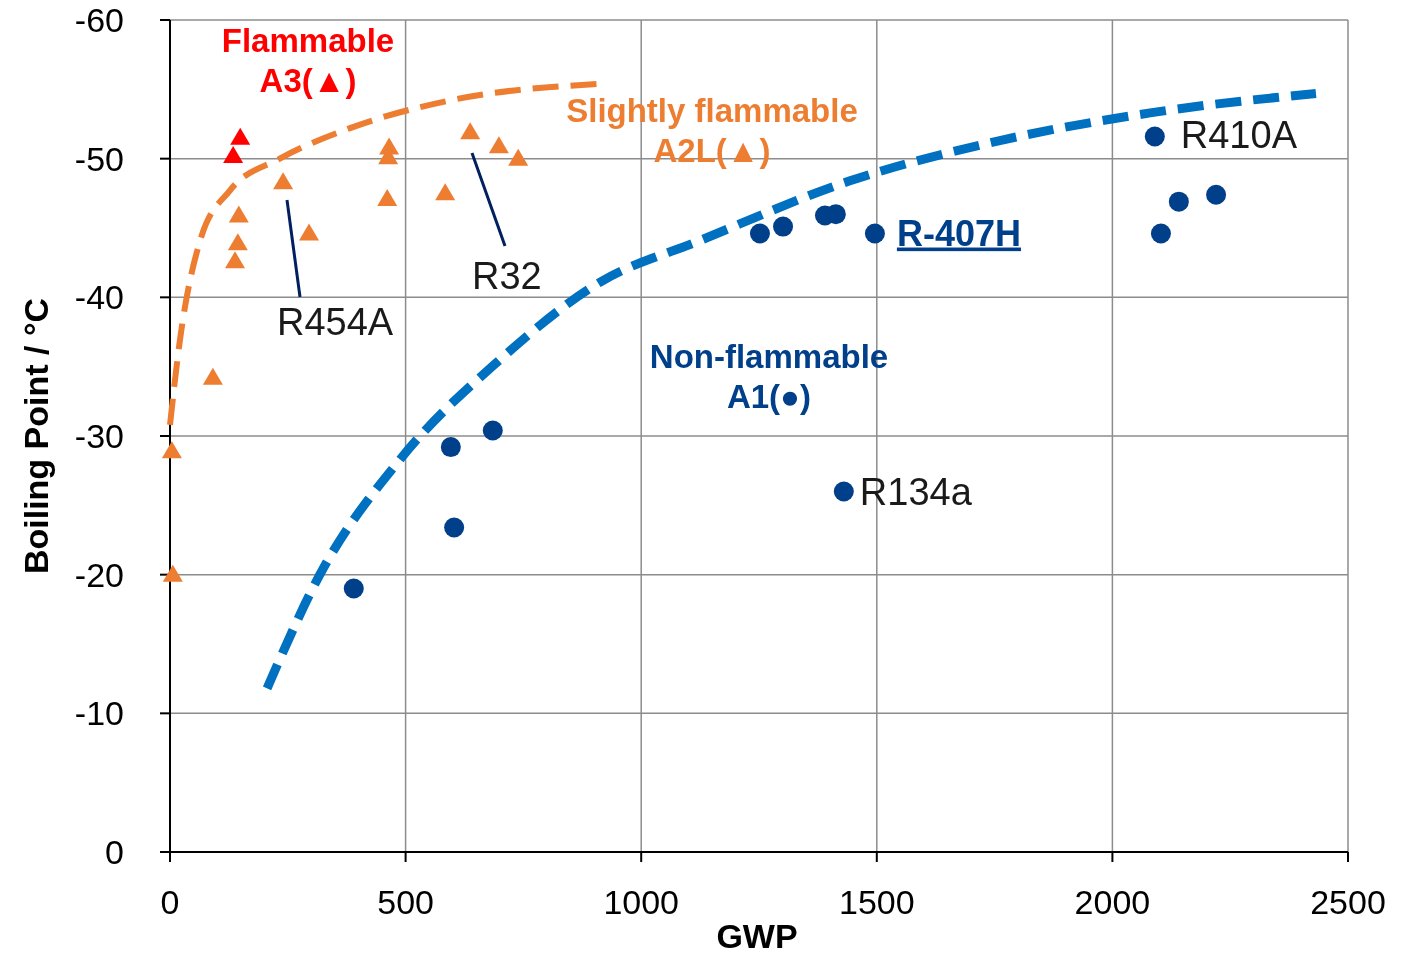  Describe the element at coordinates (99, 574) in the screenshot. I see `y-tick-label: -20` at that location.